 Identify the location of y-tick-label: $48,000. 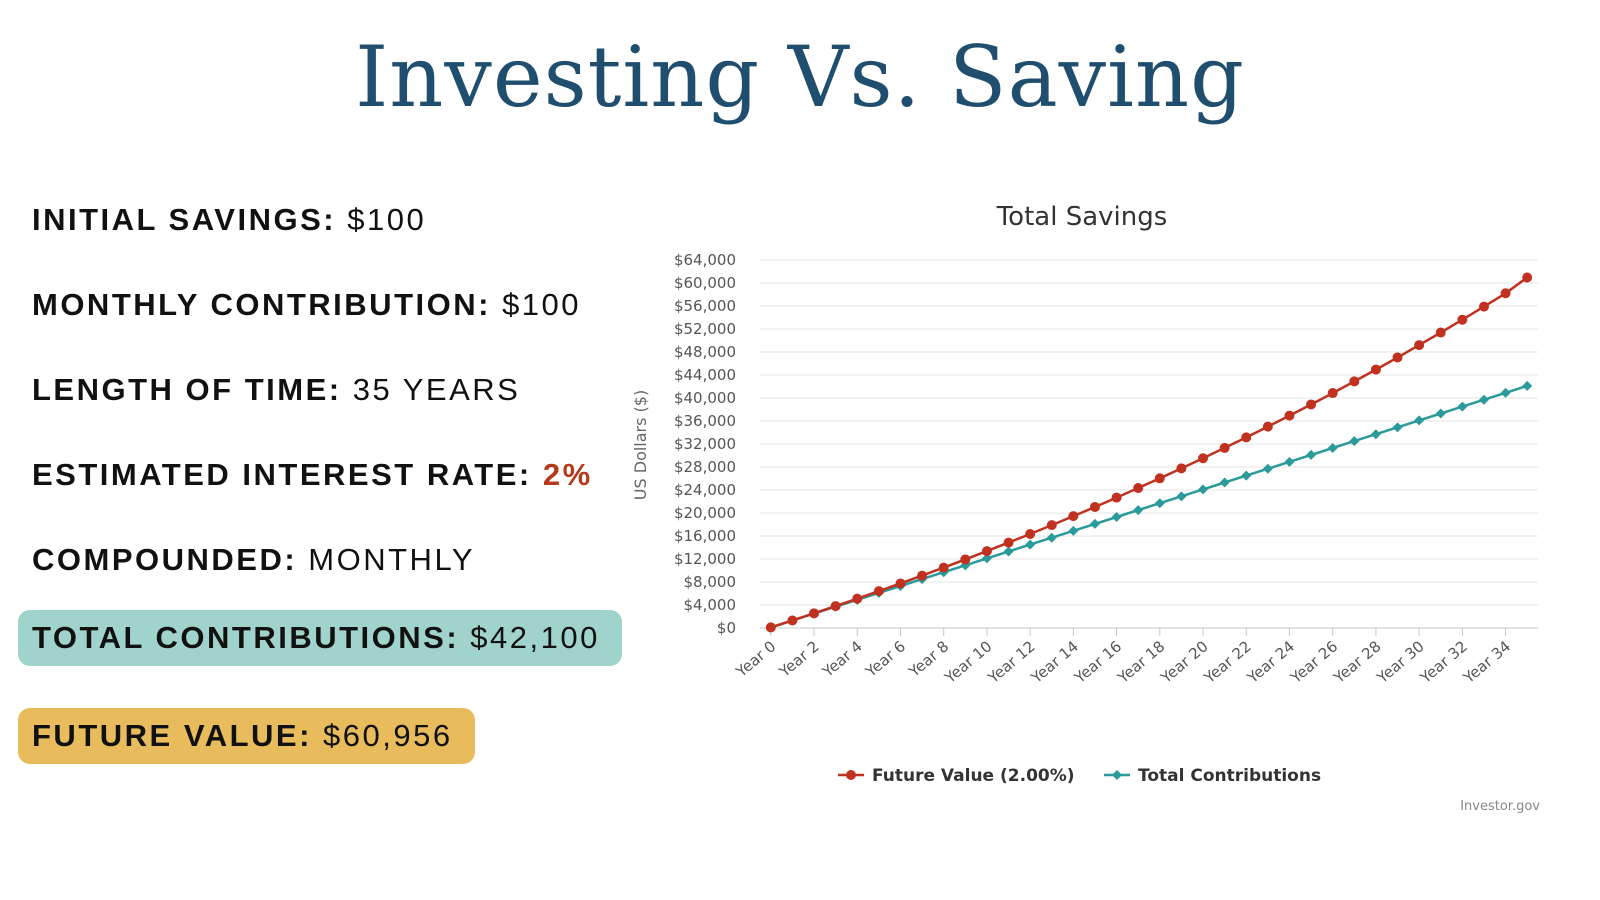
(705, 352).